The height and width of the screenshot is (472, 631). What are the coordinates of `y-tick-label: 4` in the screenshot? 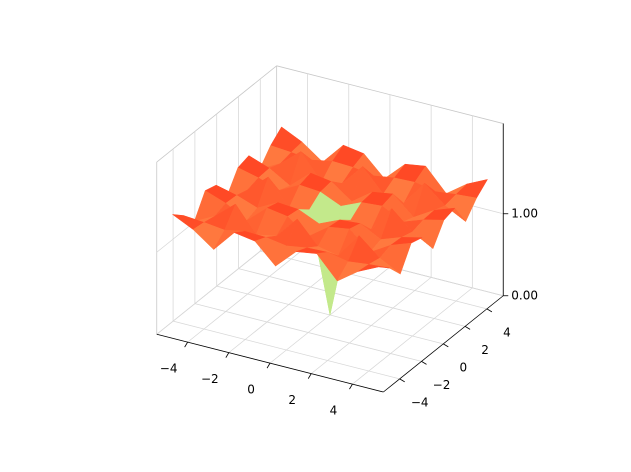 It's located at (507, 332).